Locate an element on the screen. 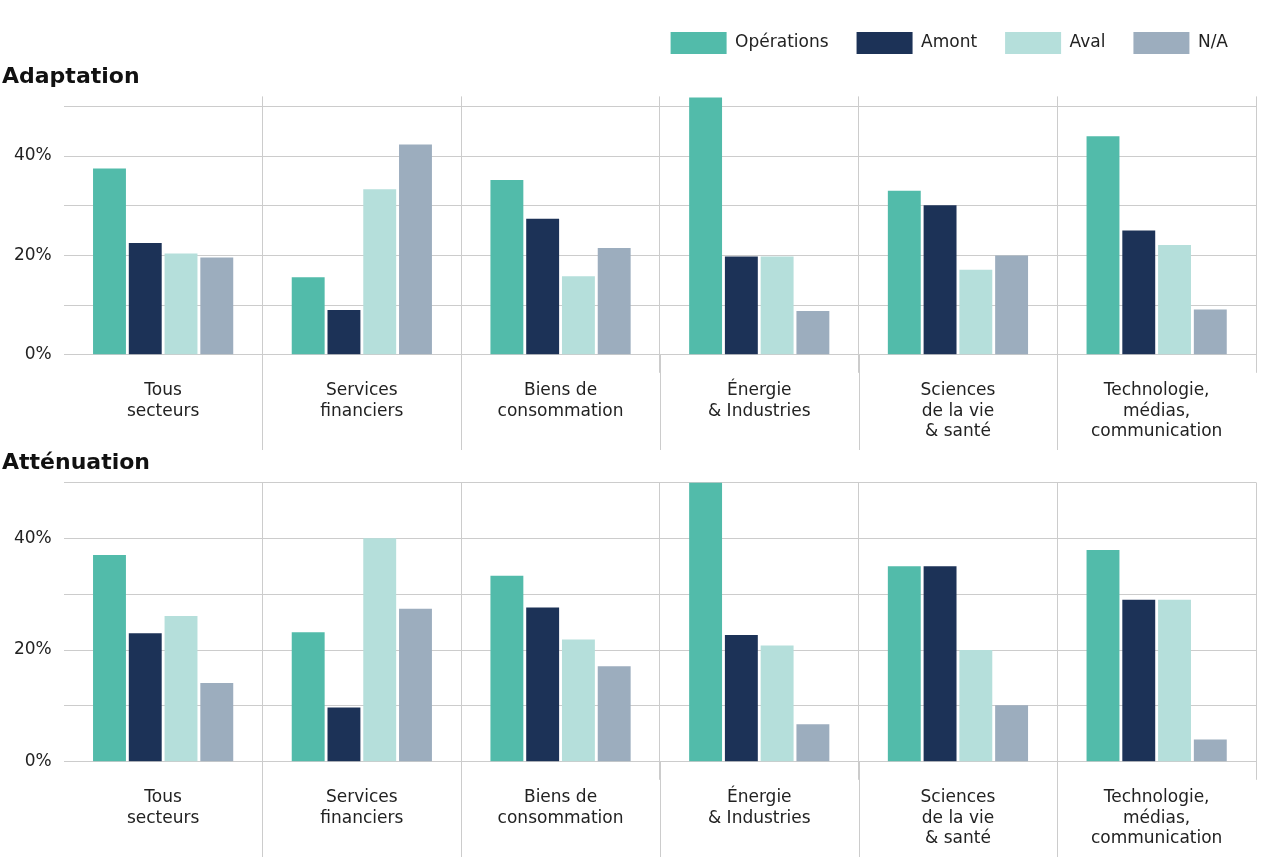  legend-label: Amont is located at coordinates (949, 41).